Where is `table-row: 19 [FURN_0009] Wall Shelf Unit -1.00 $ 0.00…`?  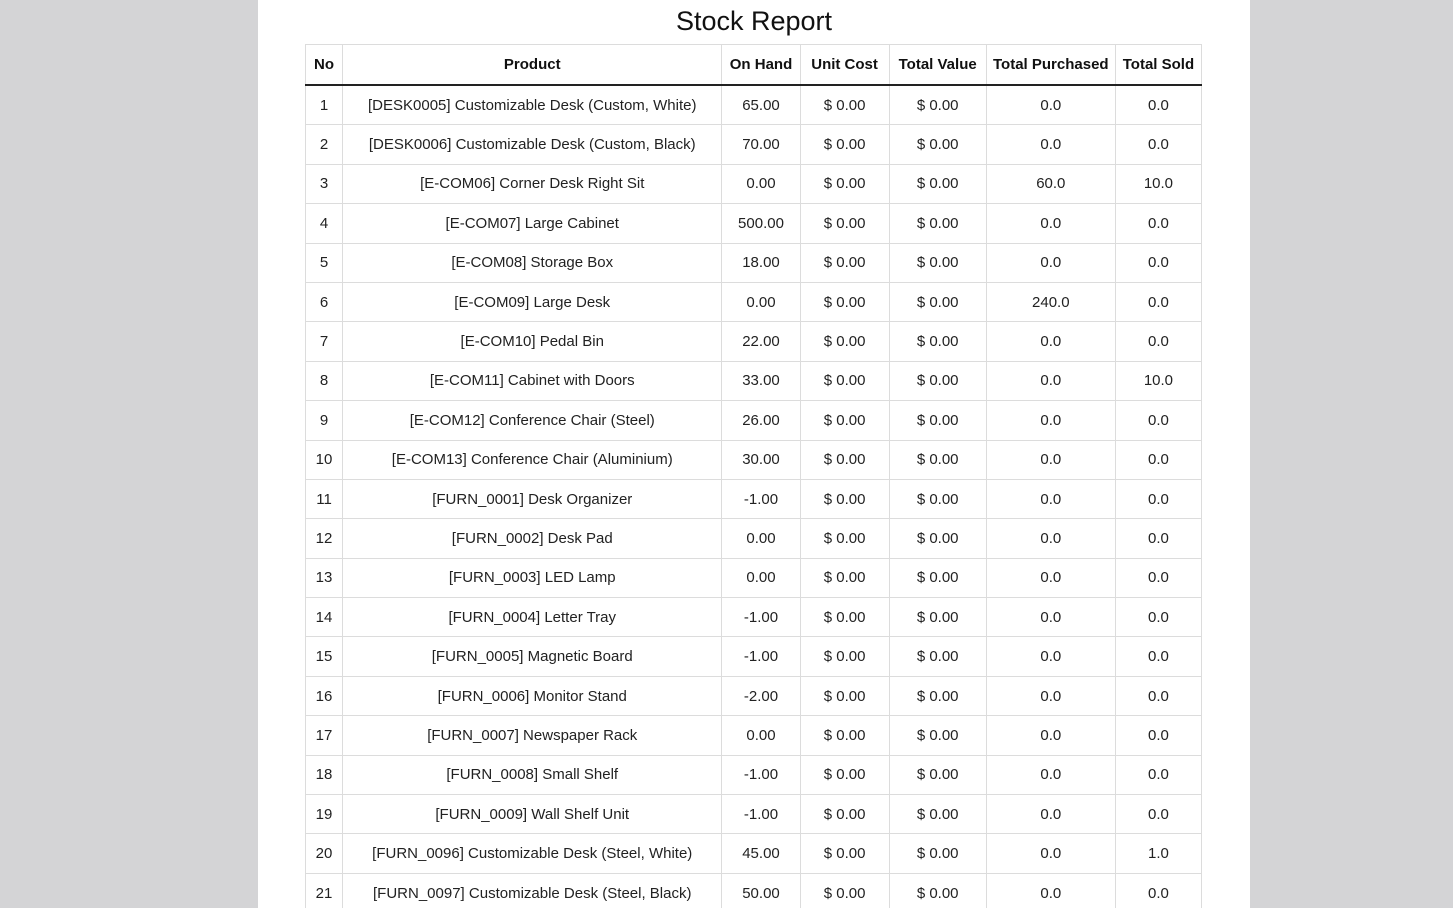
table-row: 19 [FURN_0009] Wall Shelf Unit -1.00 $ 0.00… is located at coordinates (753, 814).